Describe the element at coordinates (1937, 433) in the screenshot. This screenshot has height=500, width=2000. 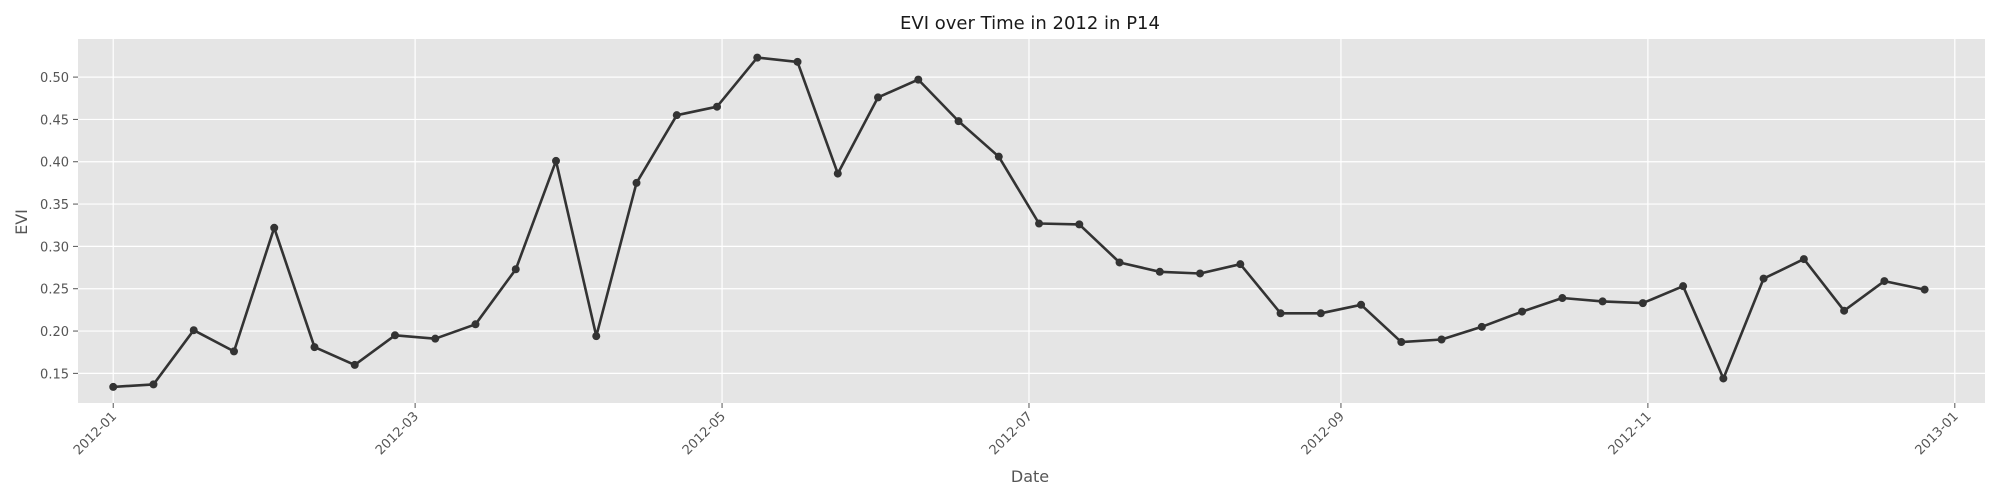
I see `x-tick-label: 2013-01` at that location.